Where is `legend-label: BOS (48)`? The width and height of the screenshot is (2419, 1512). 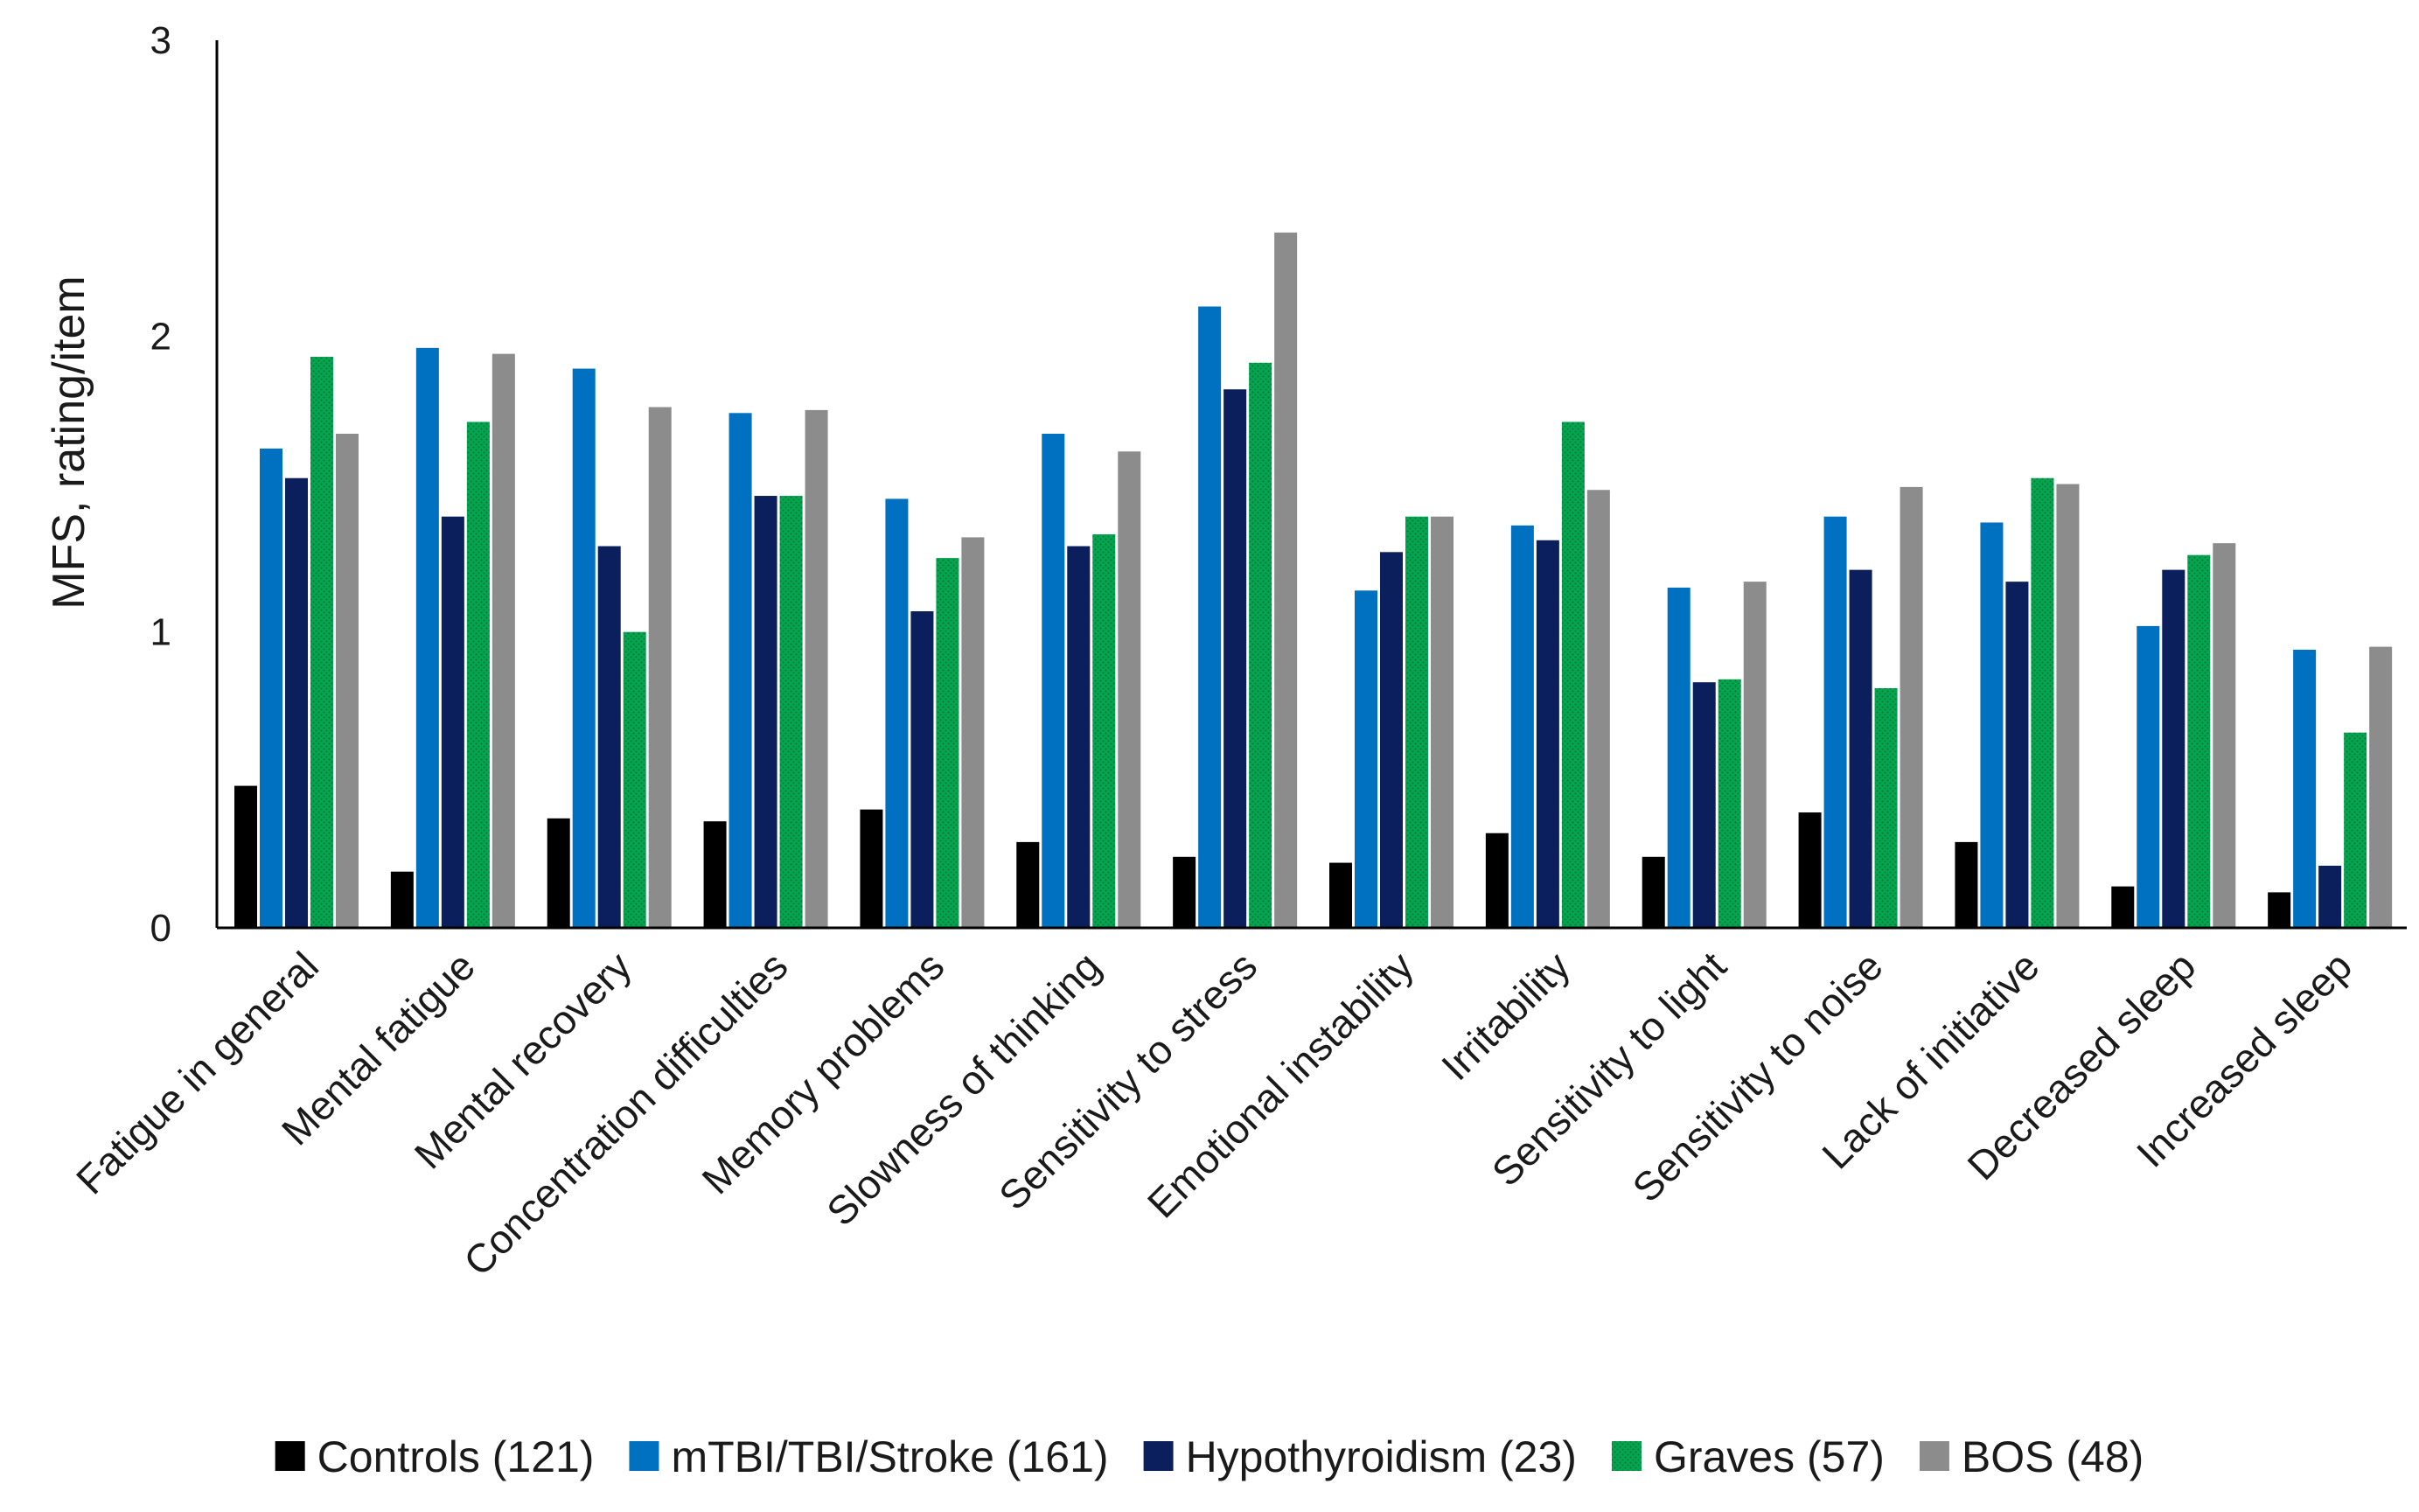
legend-label: BOS (48) is located at coordinates (2053, 1457).